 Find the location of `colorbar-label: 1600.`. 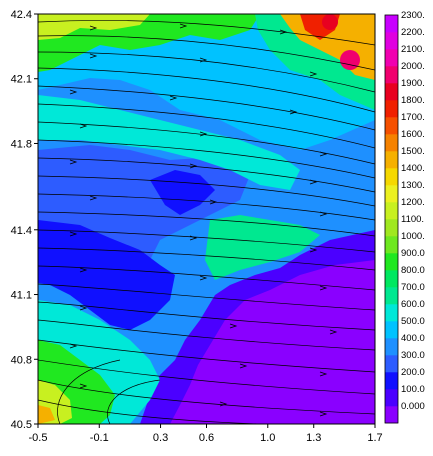

colorbar-label: 1600. is located at coordinates (413, 134).